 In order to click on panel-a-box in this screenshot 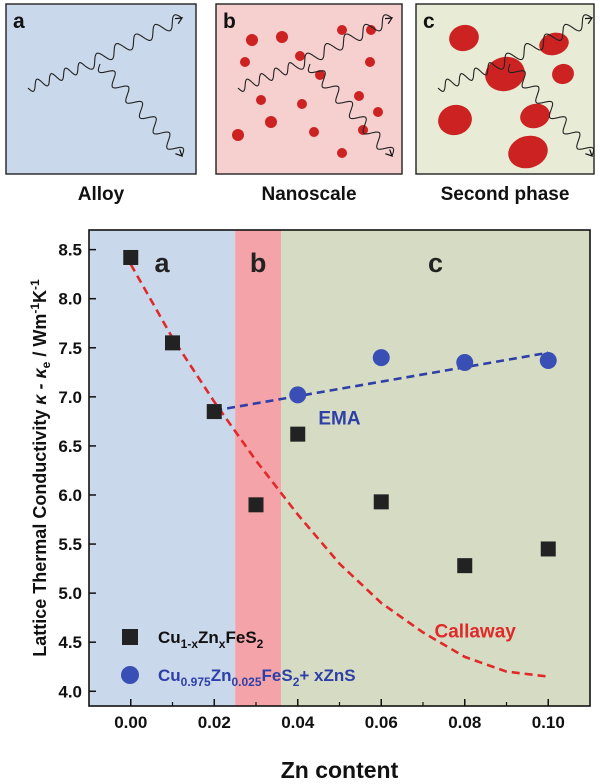, I will do `click(101, 89)`.